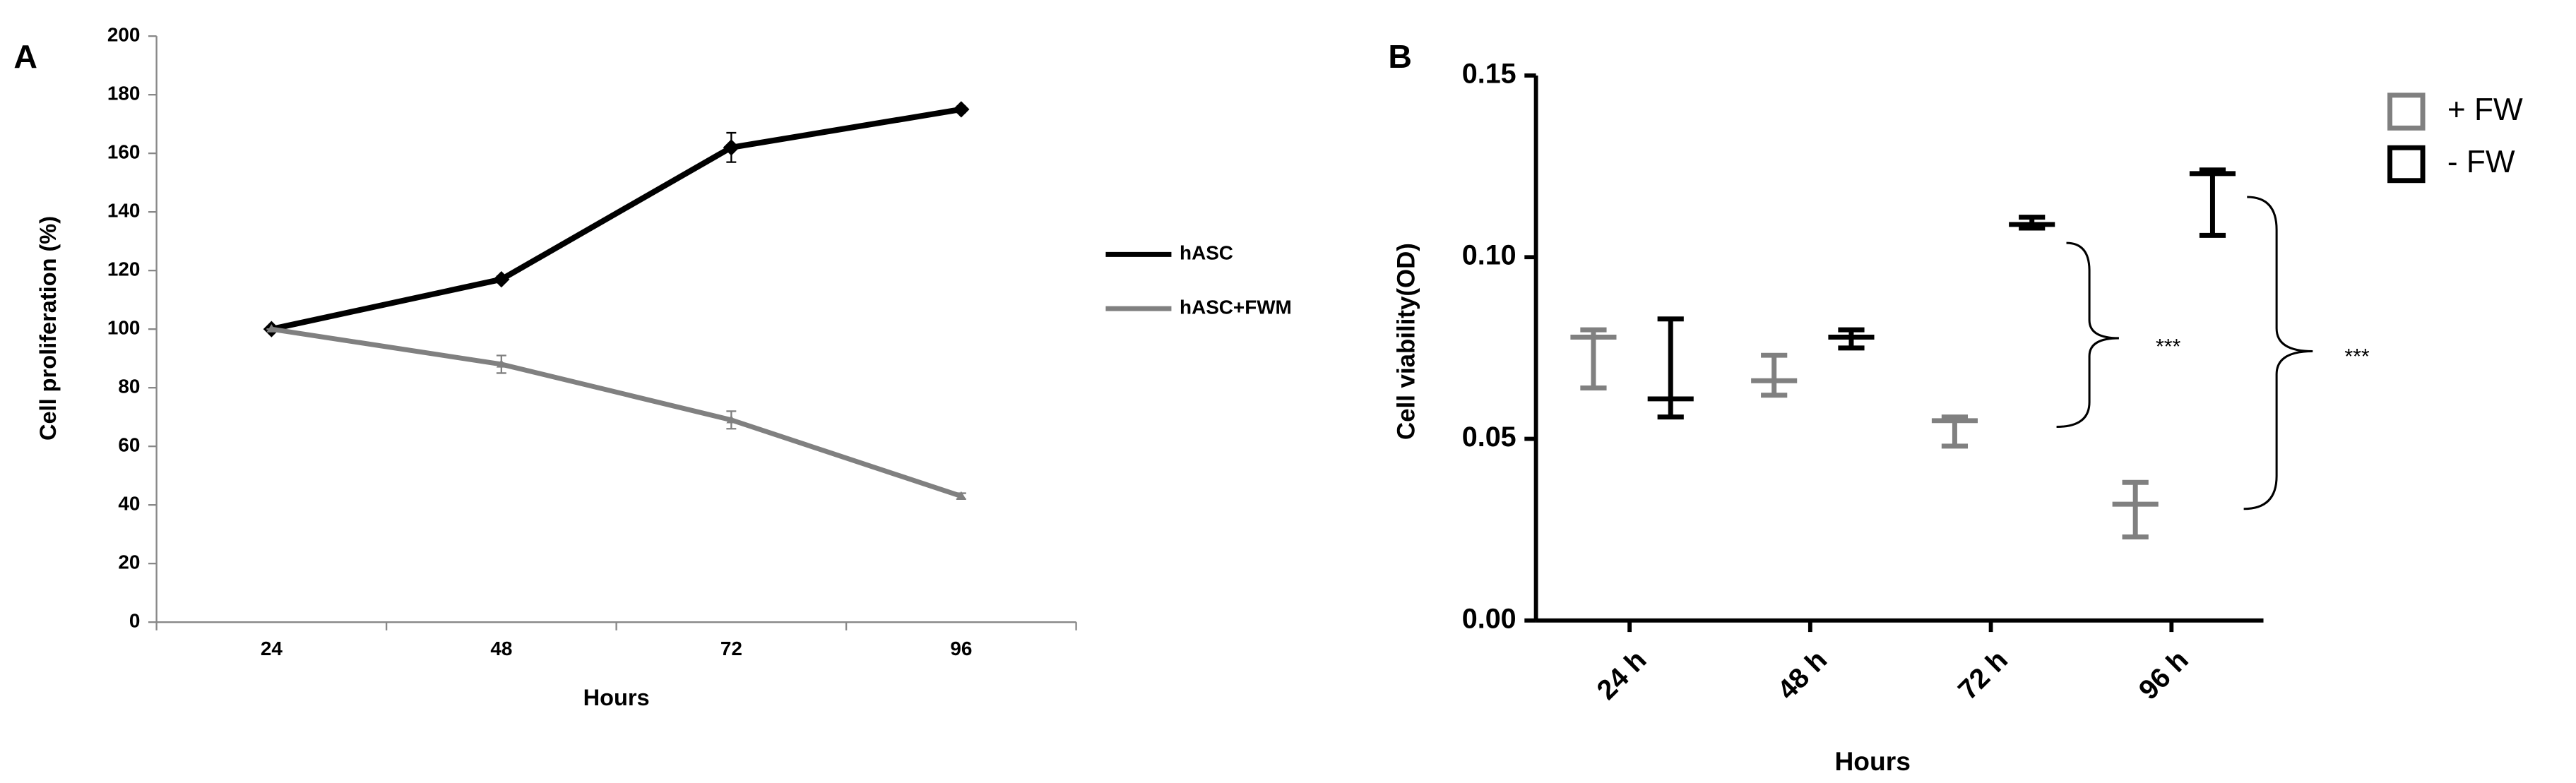 This screenshot has height=783, width=2576. What do you see at coordinates (1621, 675) in the screenshot?
I see `x-tick-label: 24 h` at bounding box center [1621, 675].